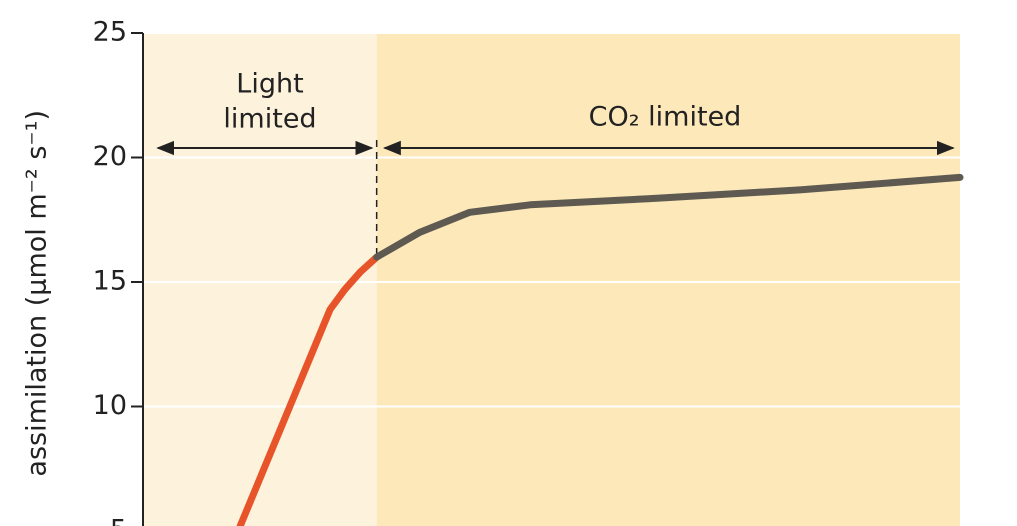  I want to click on y-axis-label: assimilation (µmol m⁻² s⁻¹), so click(37, 293).